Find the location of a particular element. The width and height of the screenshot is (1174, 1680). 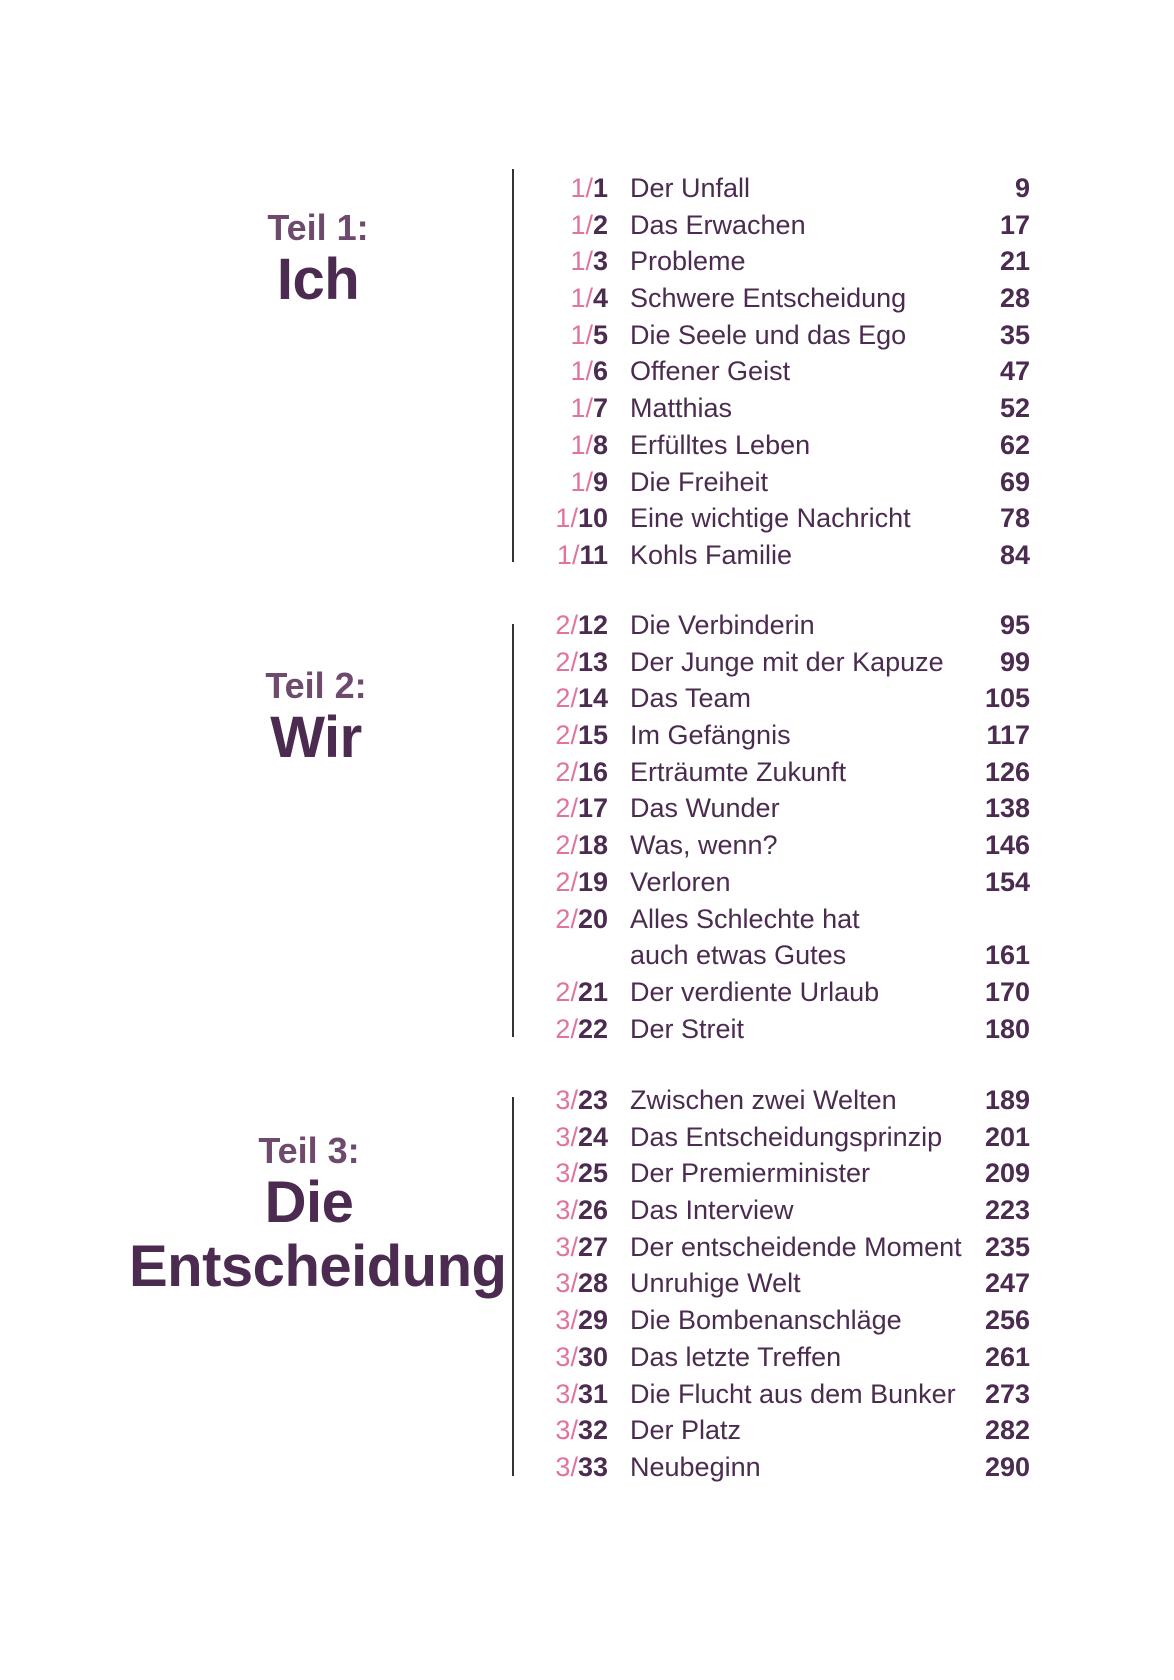

toc-entry: 3/24 Das Entscheidungsprinzip 201 is located at coordinates (775, 1137).